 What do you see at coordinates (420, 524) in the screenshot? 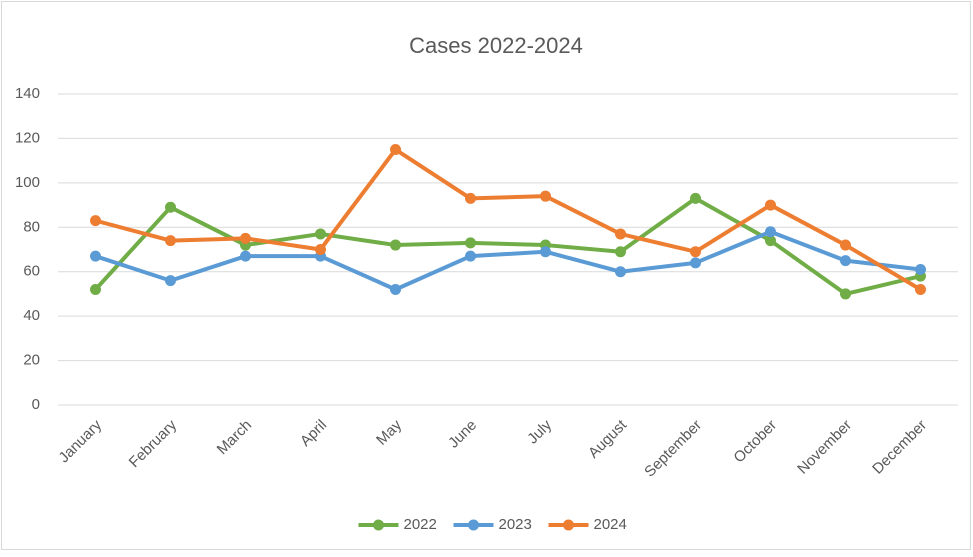
I see `legend-label: 2022` at bounding box center [420, 524].